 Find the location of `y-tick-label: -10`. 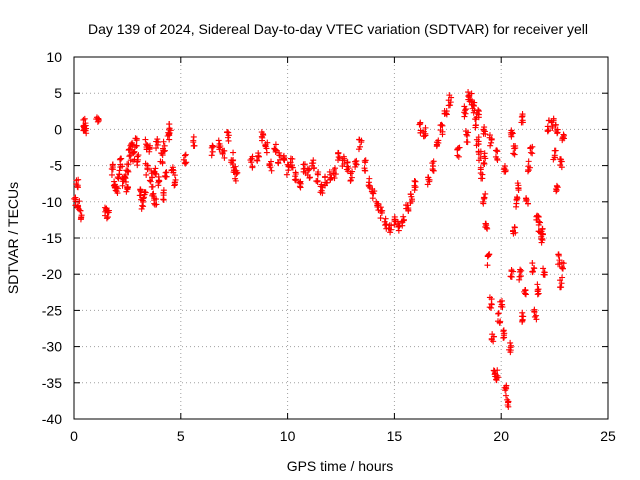

y-tick-label: -10 is located at coordinates (52, 202).